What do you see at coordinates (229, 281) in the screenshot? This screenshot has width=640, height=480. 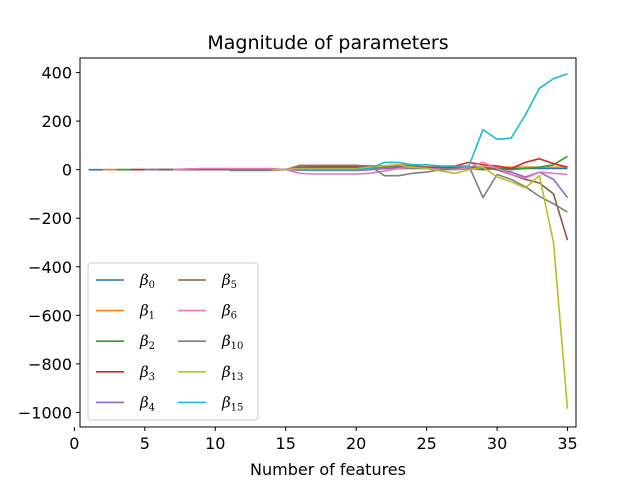 I see `legend-label: β5` at bounding box center [229, 281].